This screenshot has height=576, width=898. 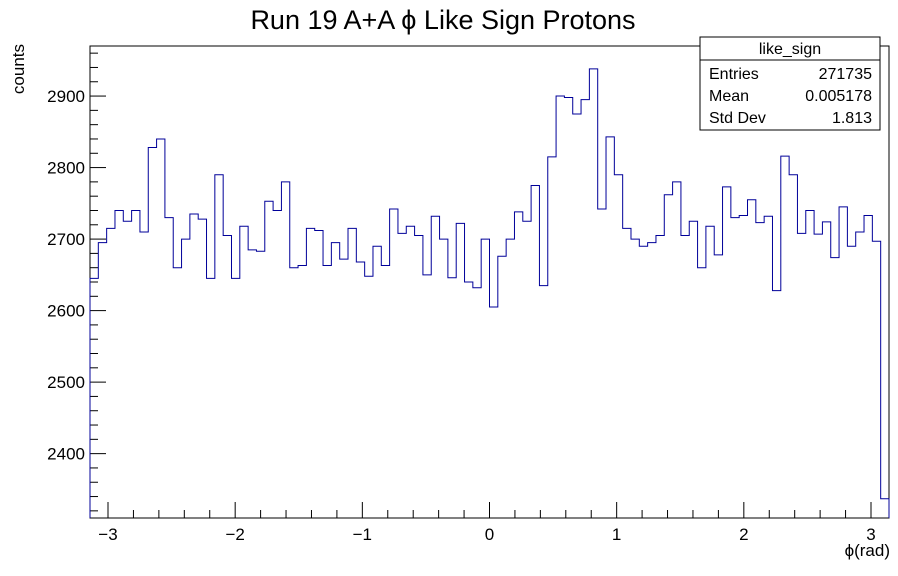 I want to click on y-tick-label: 2800, so click(x=66, y=168).